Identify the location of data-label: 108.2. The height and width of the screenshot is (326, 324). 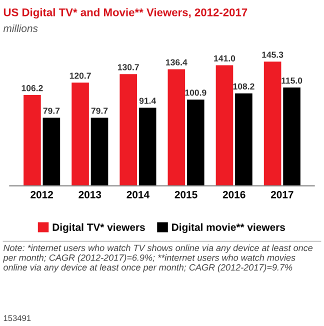
(243, 86).